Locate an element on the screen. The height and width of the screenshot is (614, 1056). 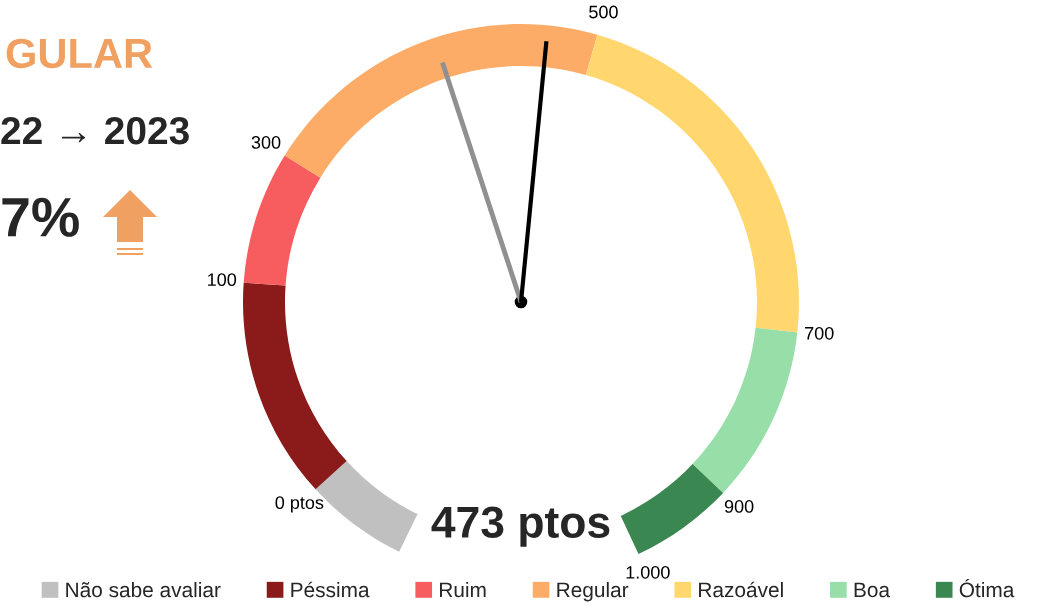
text: 7% is located at coordinates (40, 217).